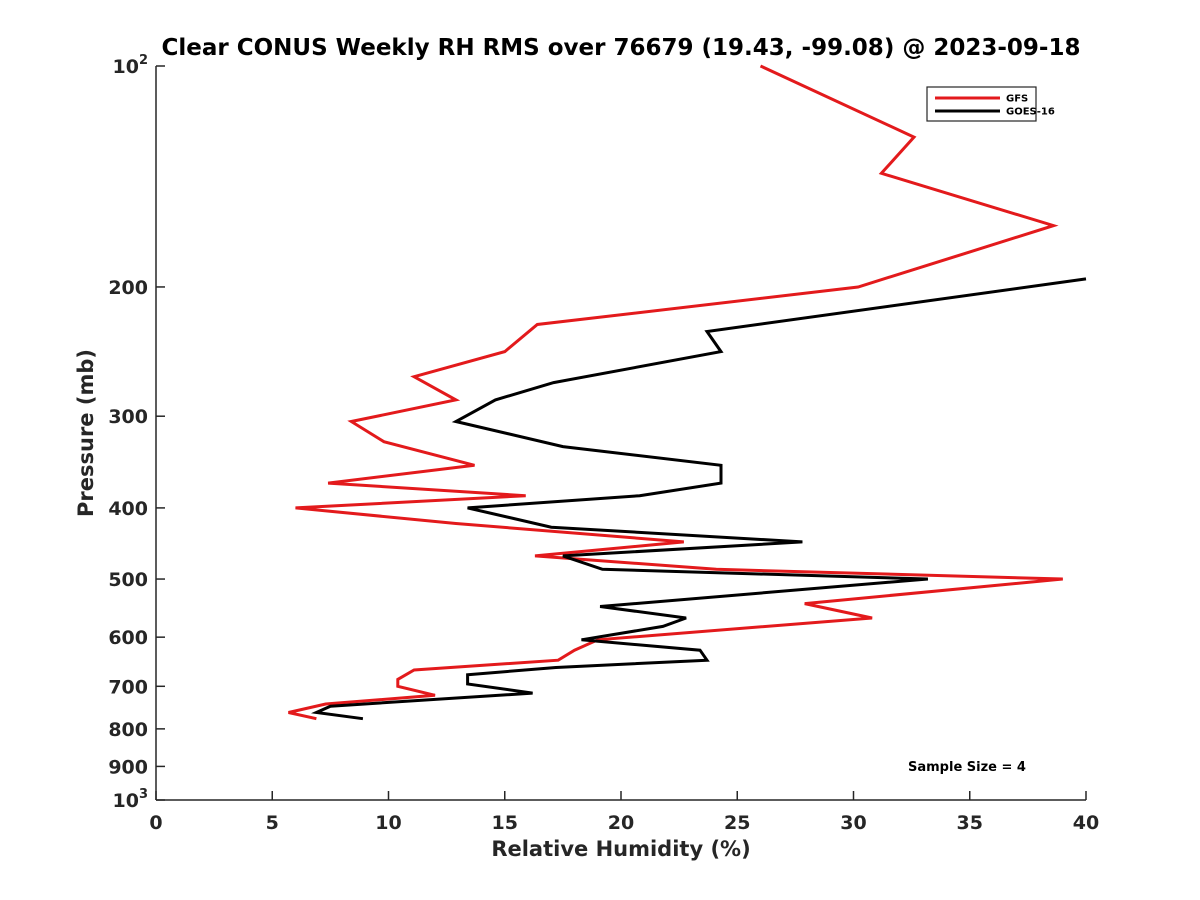  Describe the element at coordinates (981, 104) in the screenshot. I see `legend-box` at that location.